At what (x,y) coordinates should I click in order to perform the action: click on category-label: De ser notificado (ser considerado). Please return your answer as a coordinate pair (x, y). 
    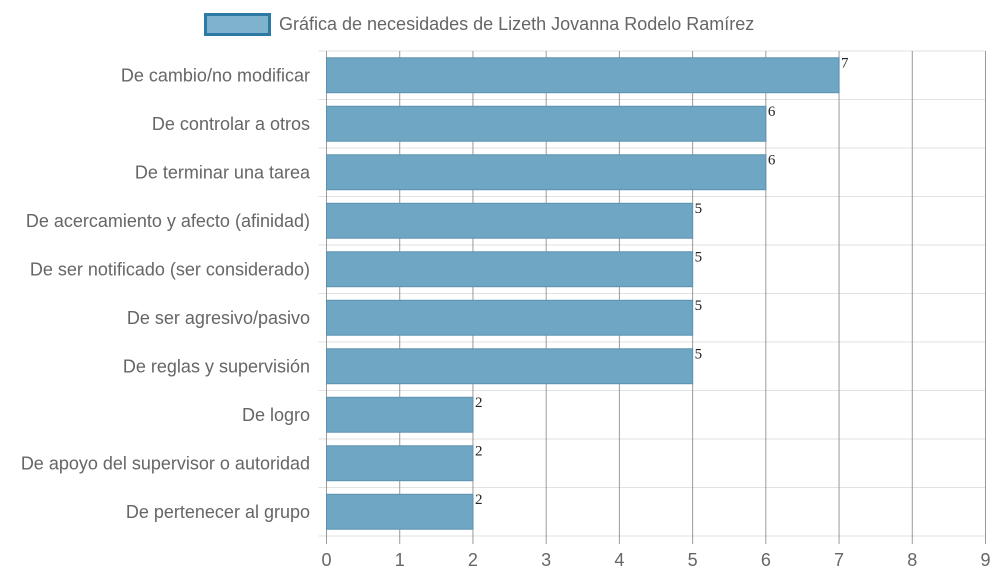
    Looking at the image, I should click on (170, 269).